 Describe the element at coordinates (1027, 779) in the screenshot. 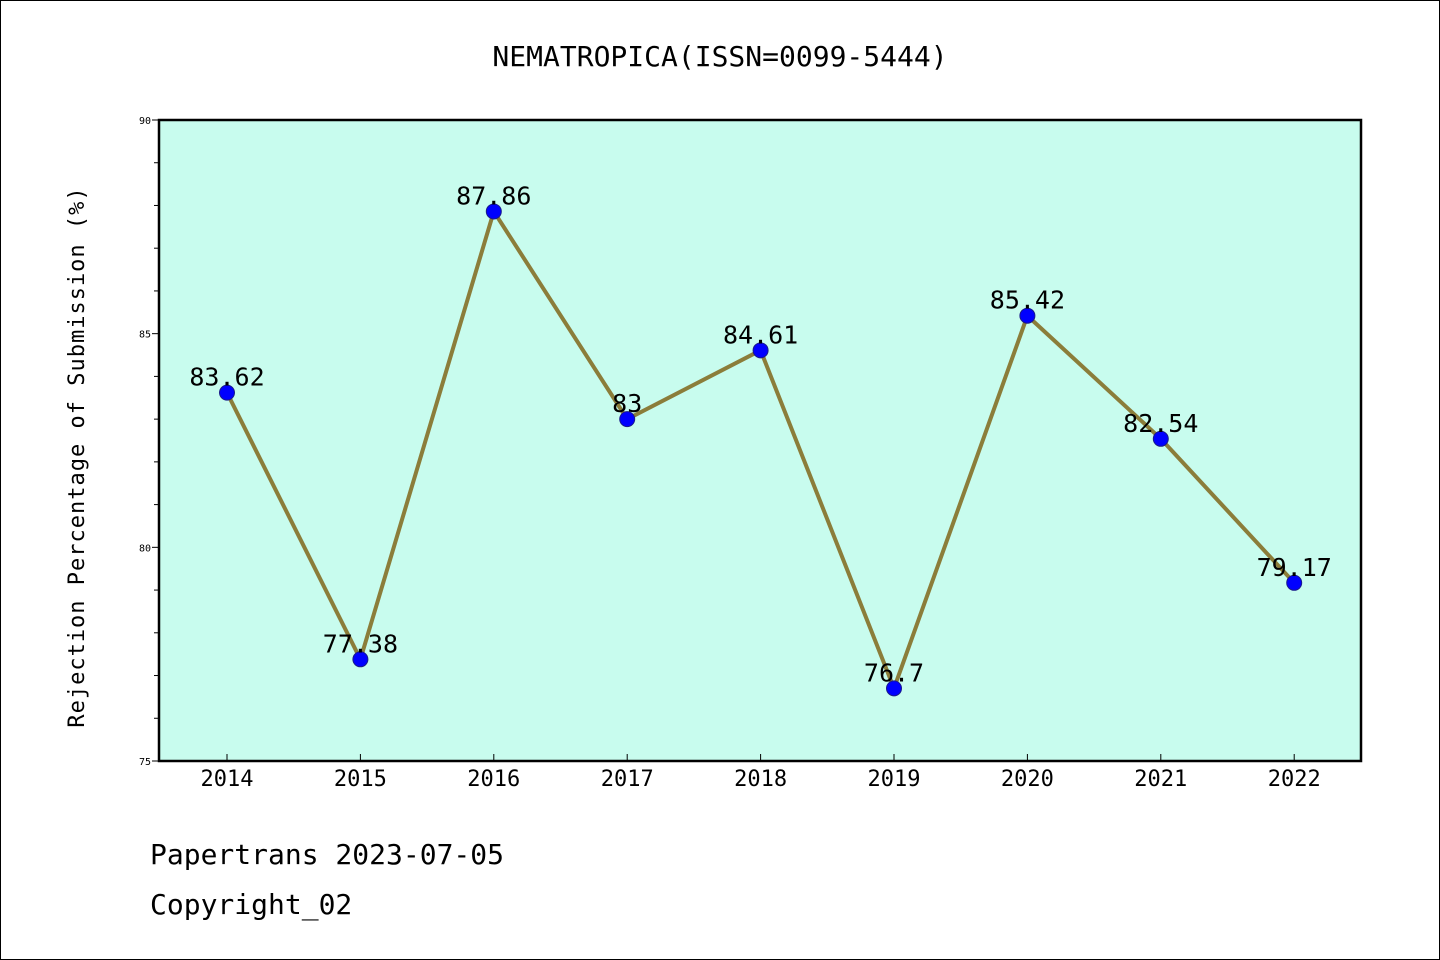

I see `x-tick-label: 2020` at that location.